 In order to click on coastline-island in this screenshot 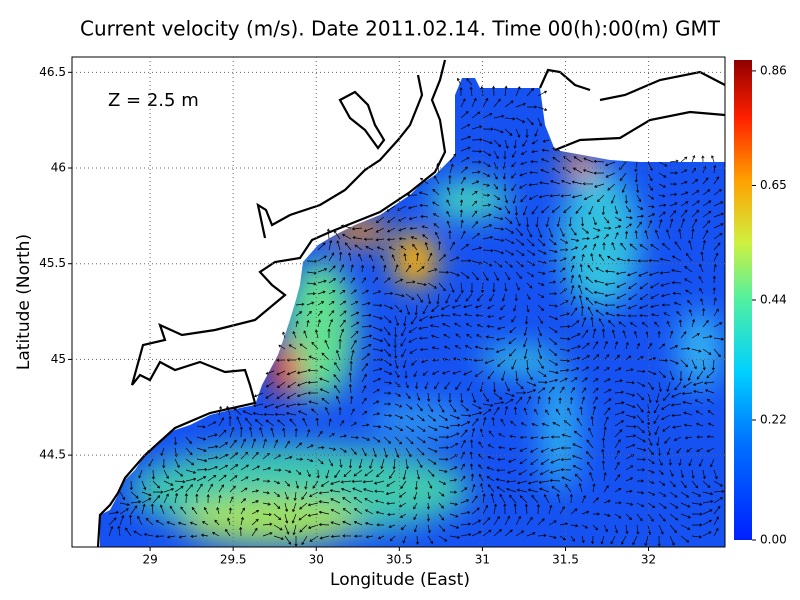, I will do `click(362, 120)`.